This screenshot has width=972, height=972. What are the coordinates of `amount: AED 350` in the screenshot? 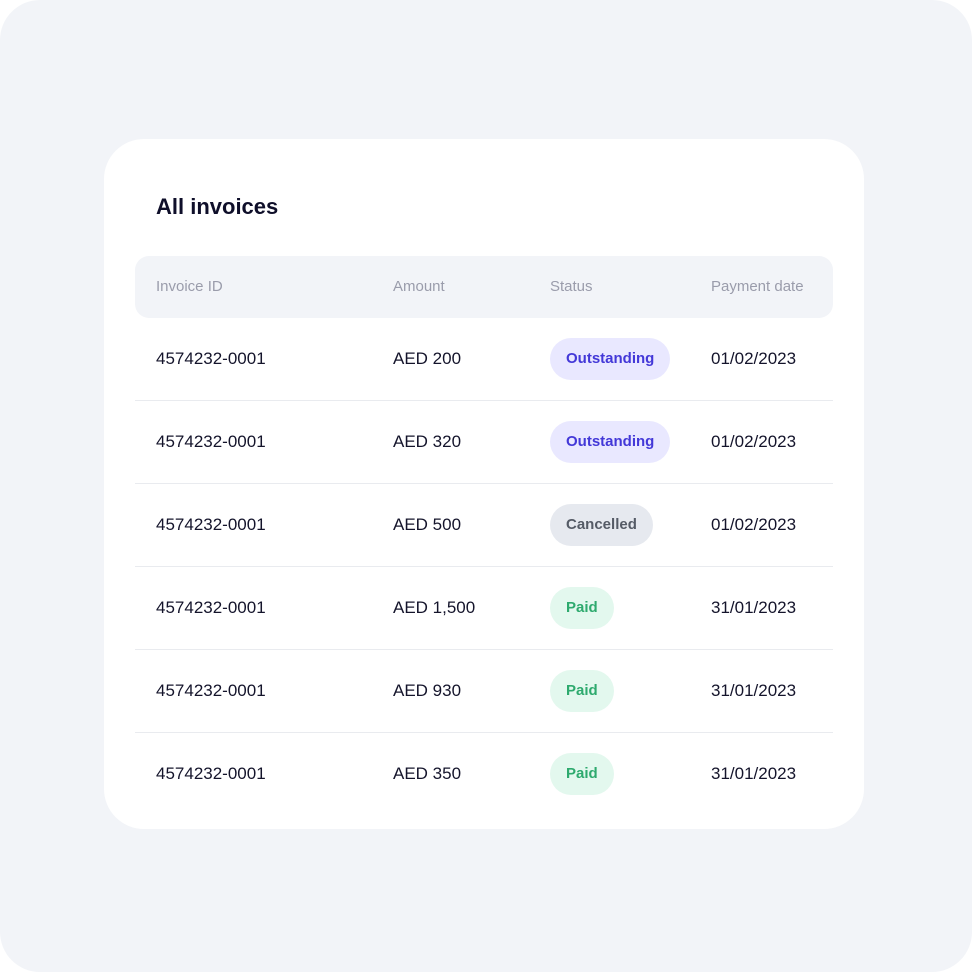 It's located at (427, 773).